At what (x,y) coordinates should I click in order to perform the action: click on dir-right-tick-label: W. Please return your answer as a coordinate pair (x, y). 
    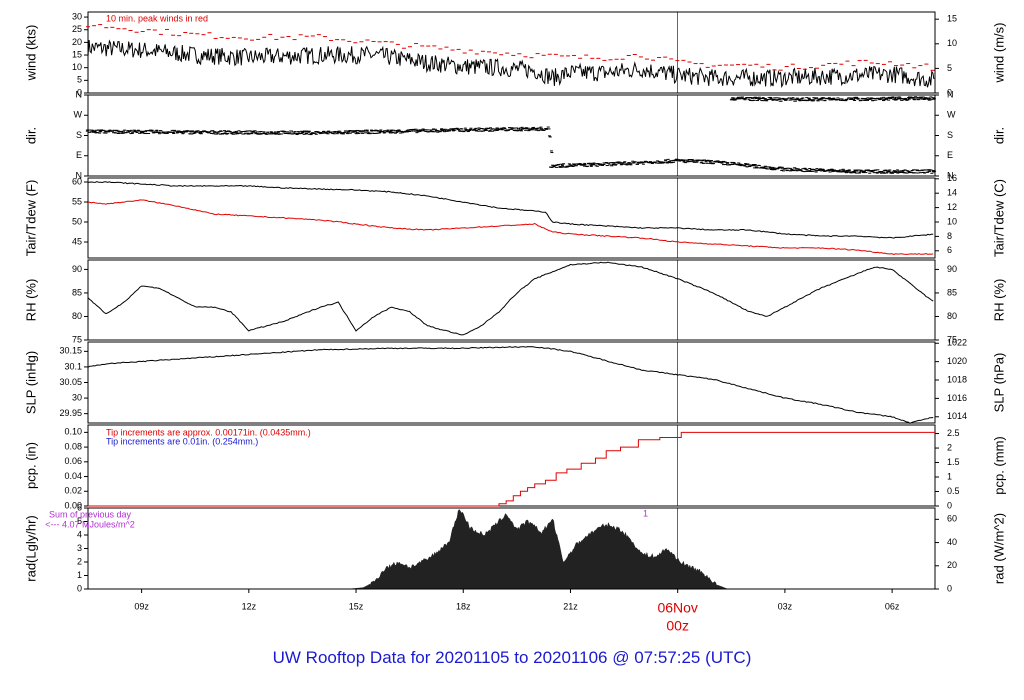
    Looking at the image, I should click on (951, 115).